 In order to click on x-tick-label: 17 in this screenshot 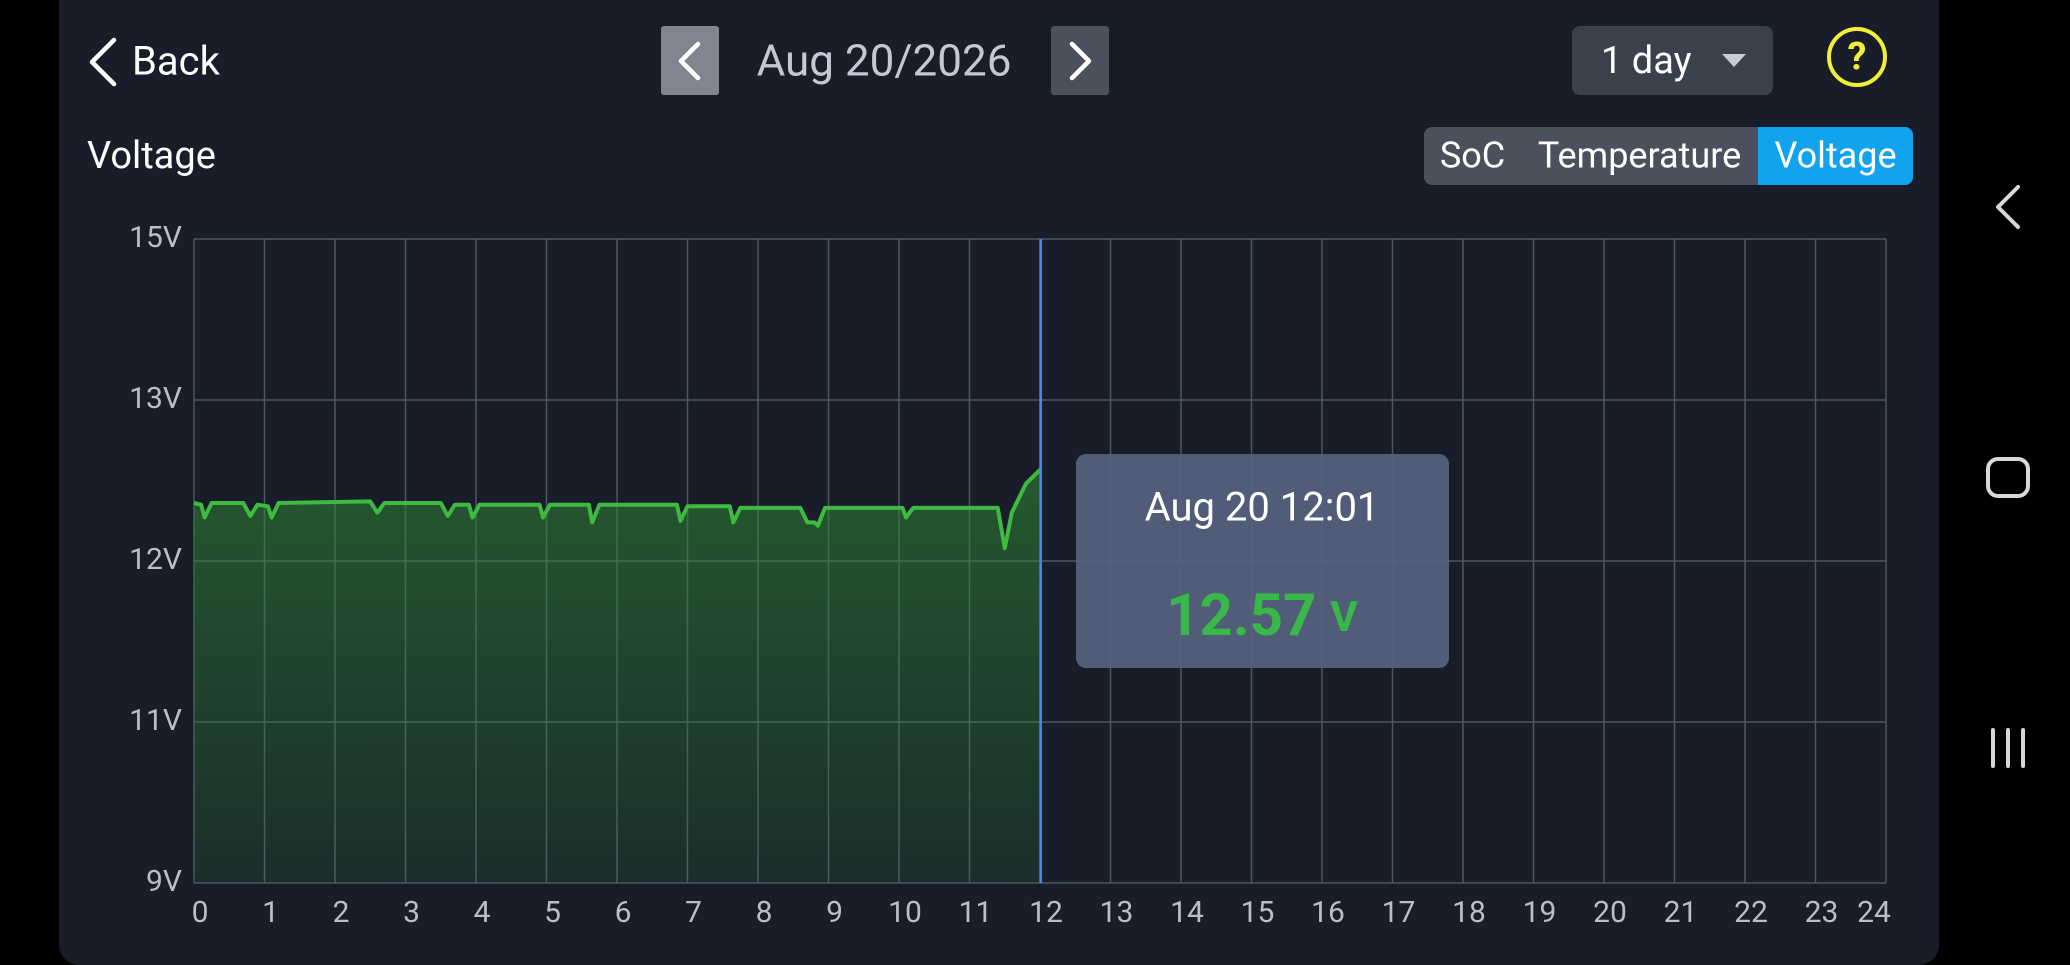, I will do `click(1399, 912)`.